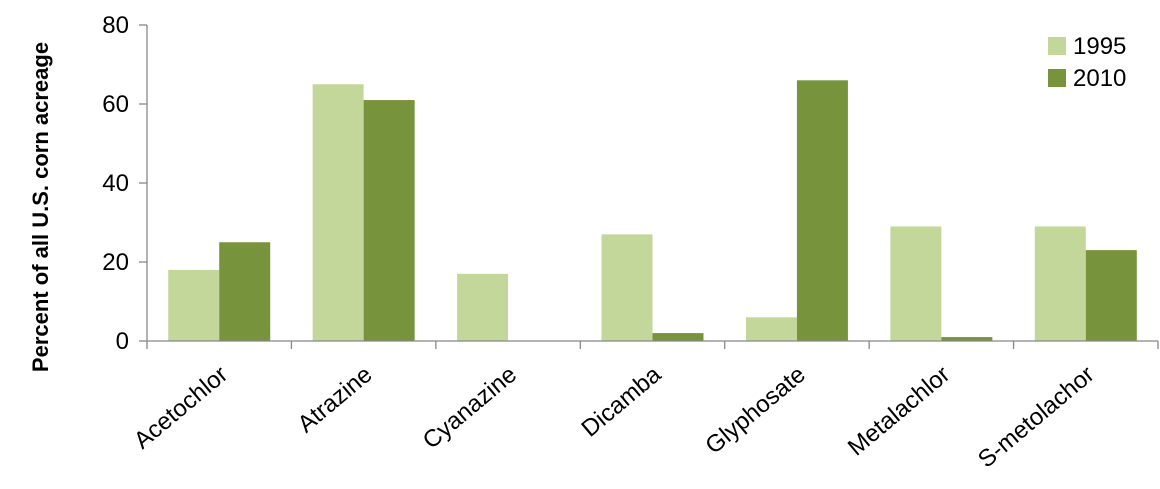 Image resolution: width=1160 pixels, height=489 pixels. What do you see at coordinates (1099, 46) in the screenshot?
I see `legend-label-1995: 1995` at bounding box center [1099, 46].